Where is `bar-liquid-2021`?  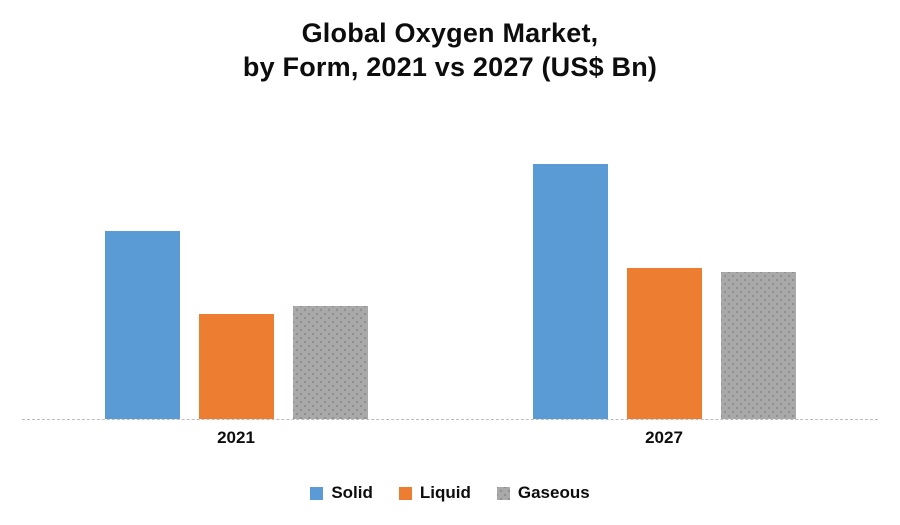
bar-liquid-2021 is located at coordinates (236, 366).